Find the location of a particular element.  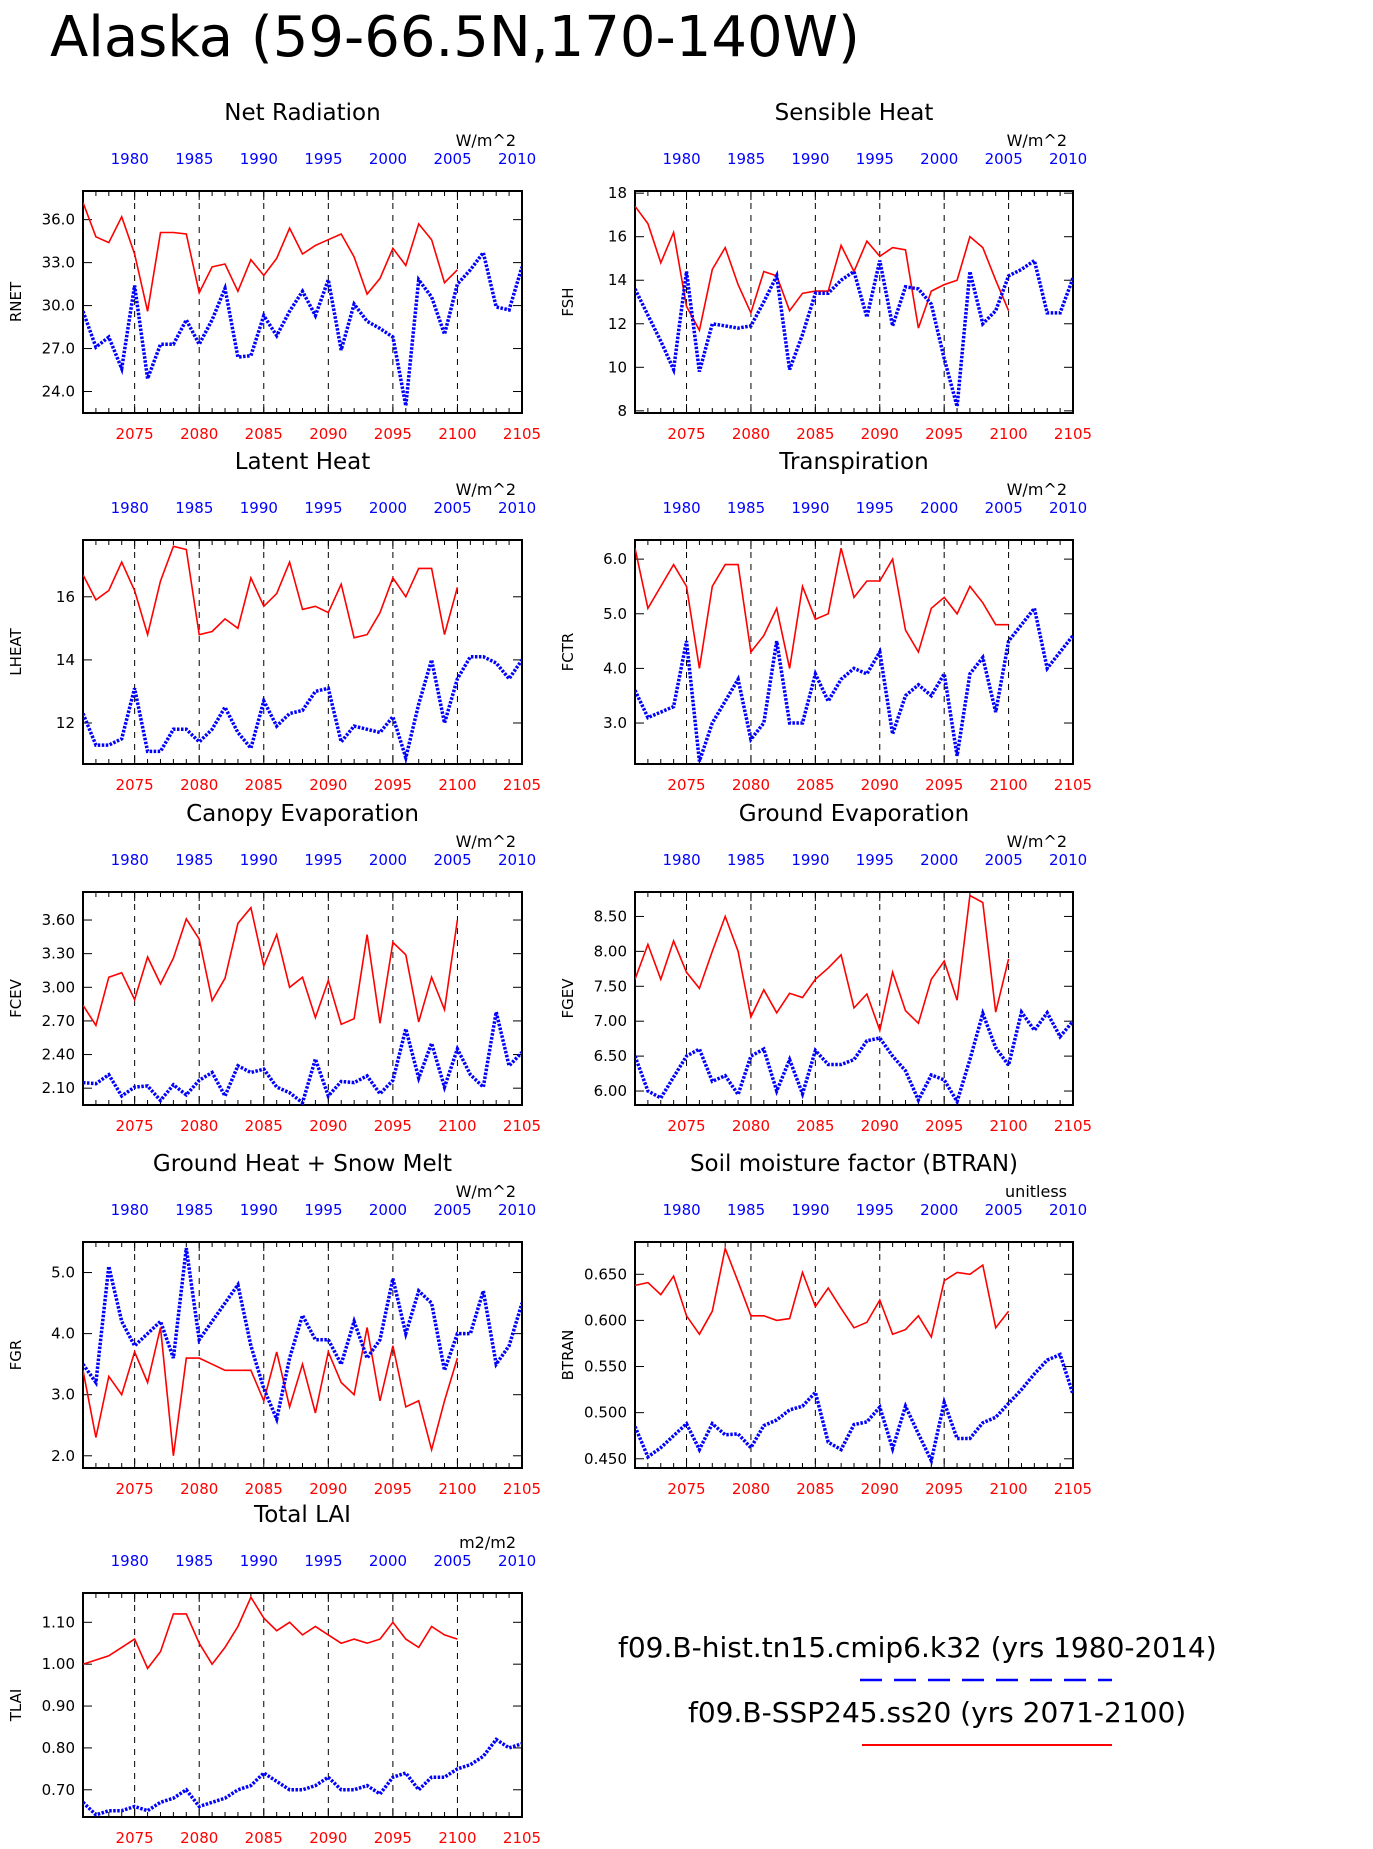

legend-ssp-label: f09.B-SSP245.ss20 (yrs 2071-2100) is located at coordinates (937, 1712).